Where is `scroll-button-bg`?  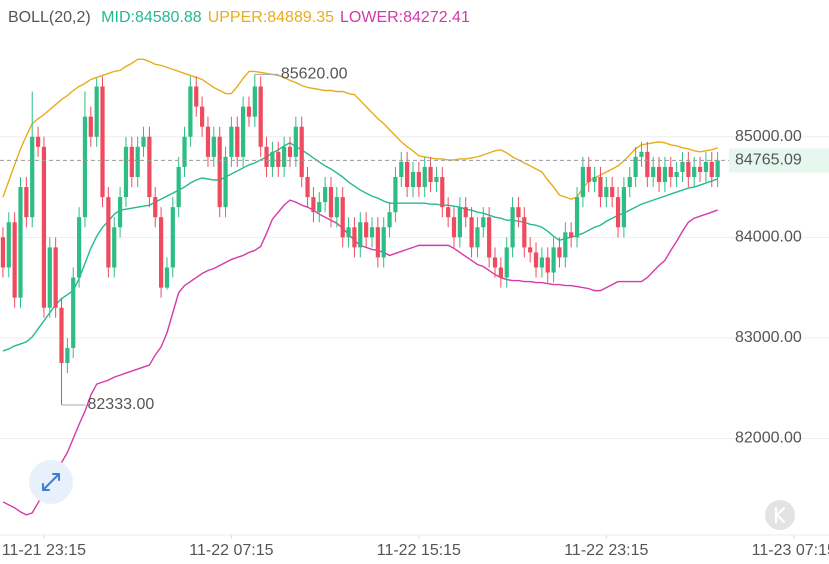
scroll-button-bg is located at coordinates (780, 515).